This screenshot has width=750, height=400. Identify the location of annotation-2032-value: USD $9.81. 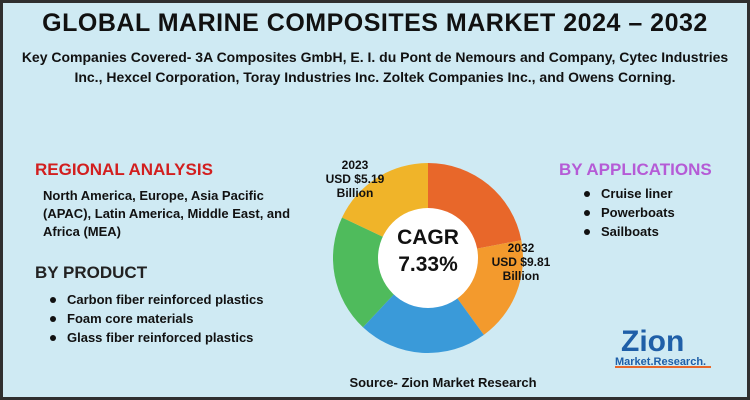
(521, 262).